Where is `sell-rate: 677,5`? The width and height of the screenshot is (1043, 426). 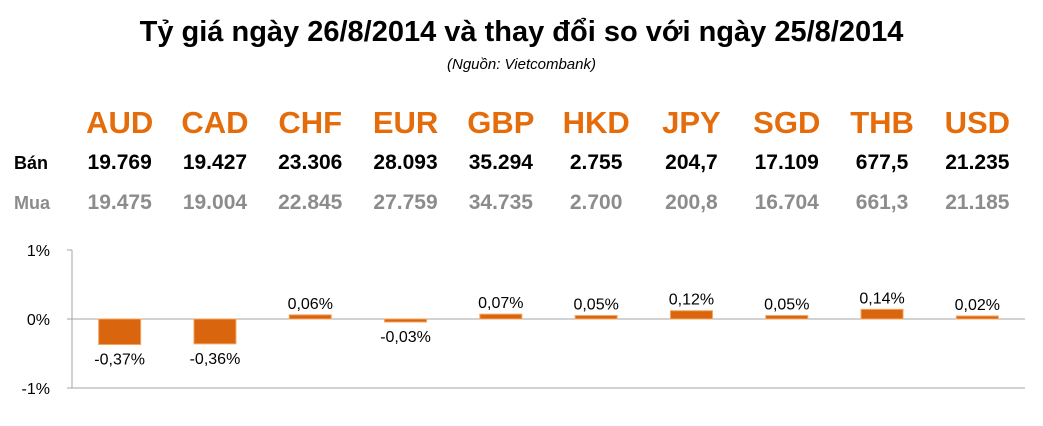 sell-rate: 677,5 is located at coordinates (882, 162).